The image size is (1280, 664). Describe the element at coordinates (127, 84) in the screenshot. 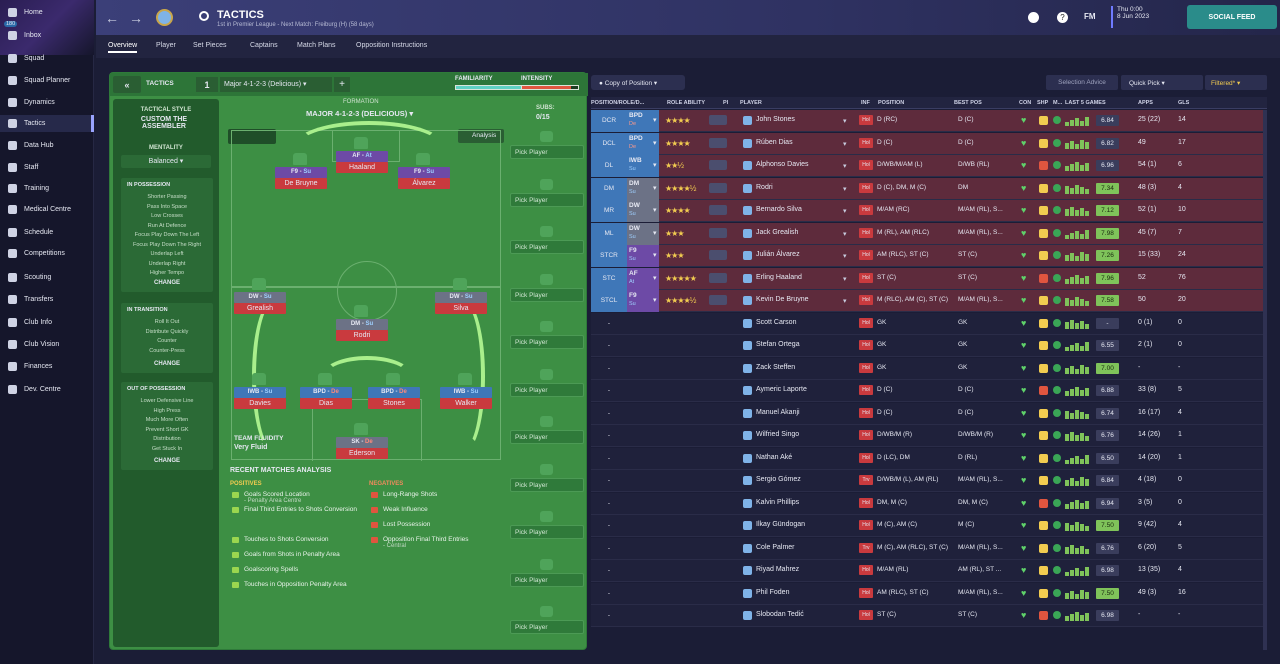

I see `collapse-button: «` at that location.